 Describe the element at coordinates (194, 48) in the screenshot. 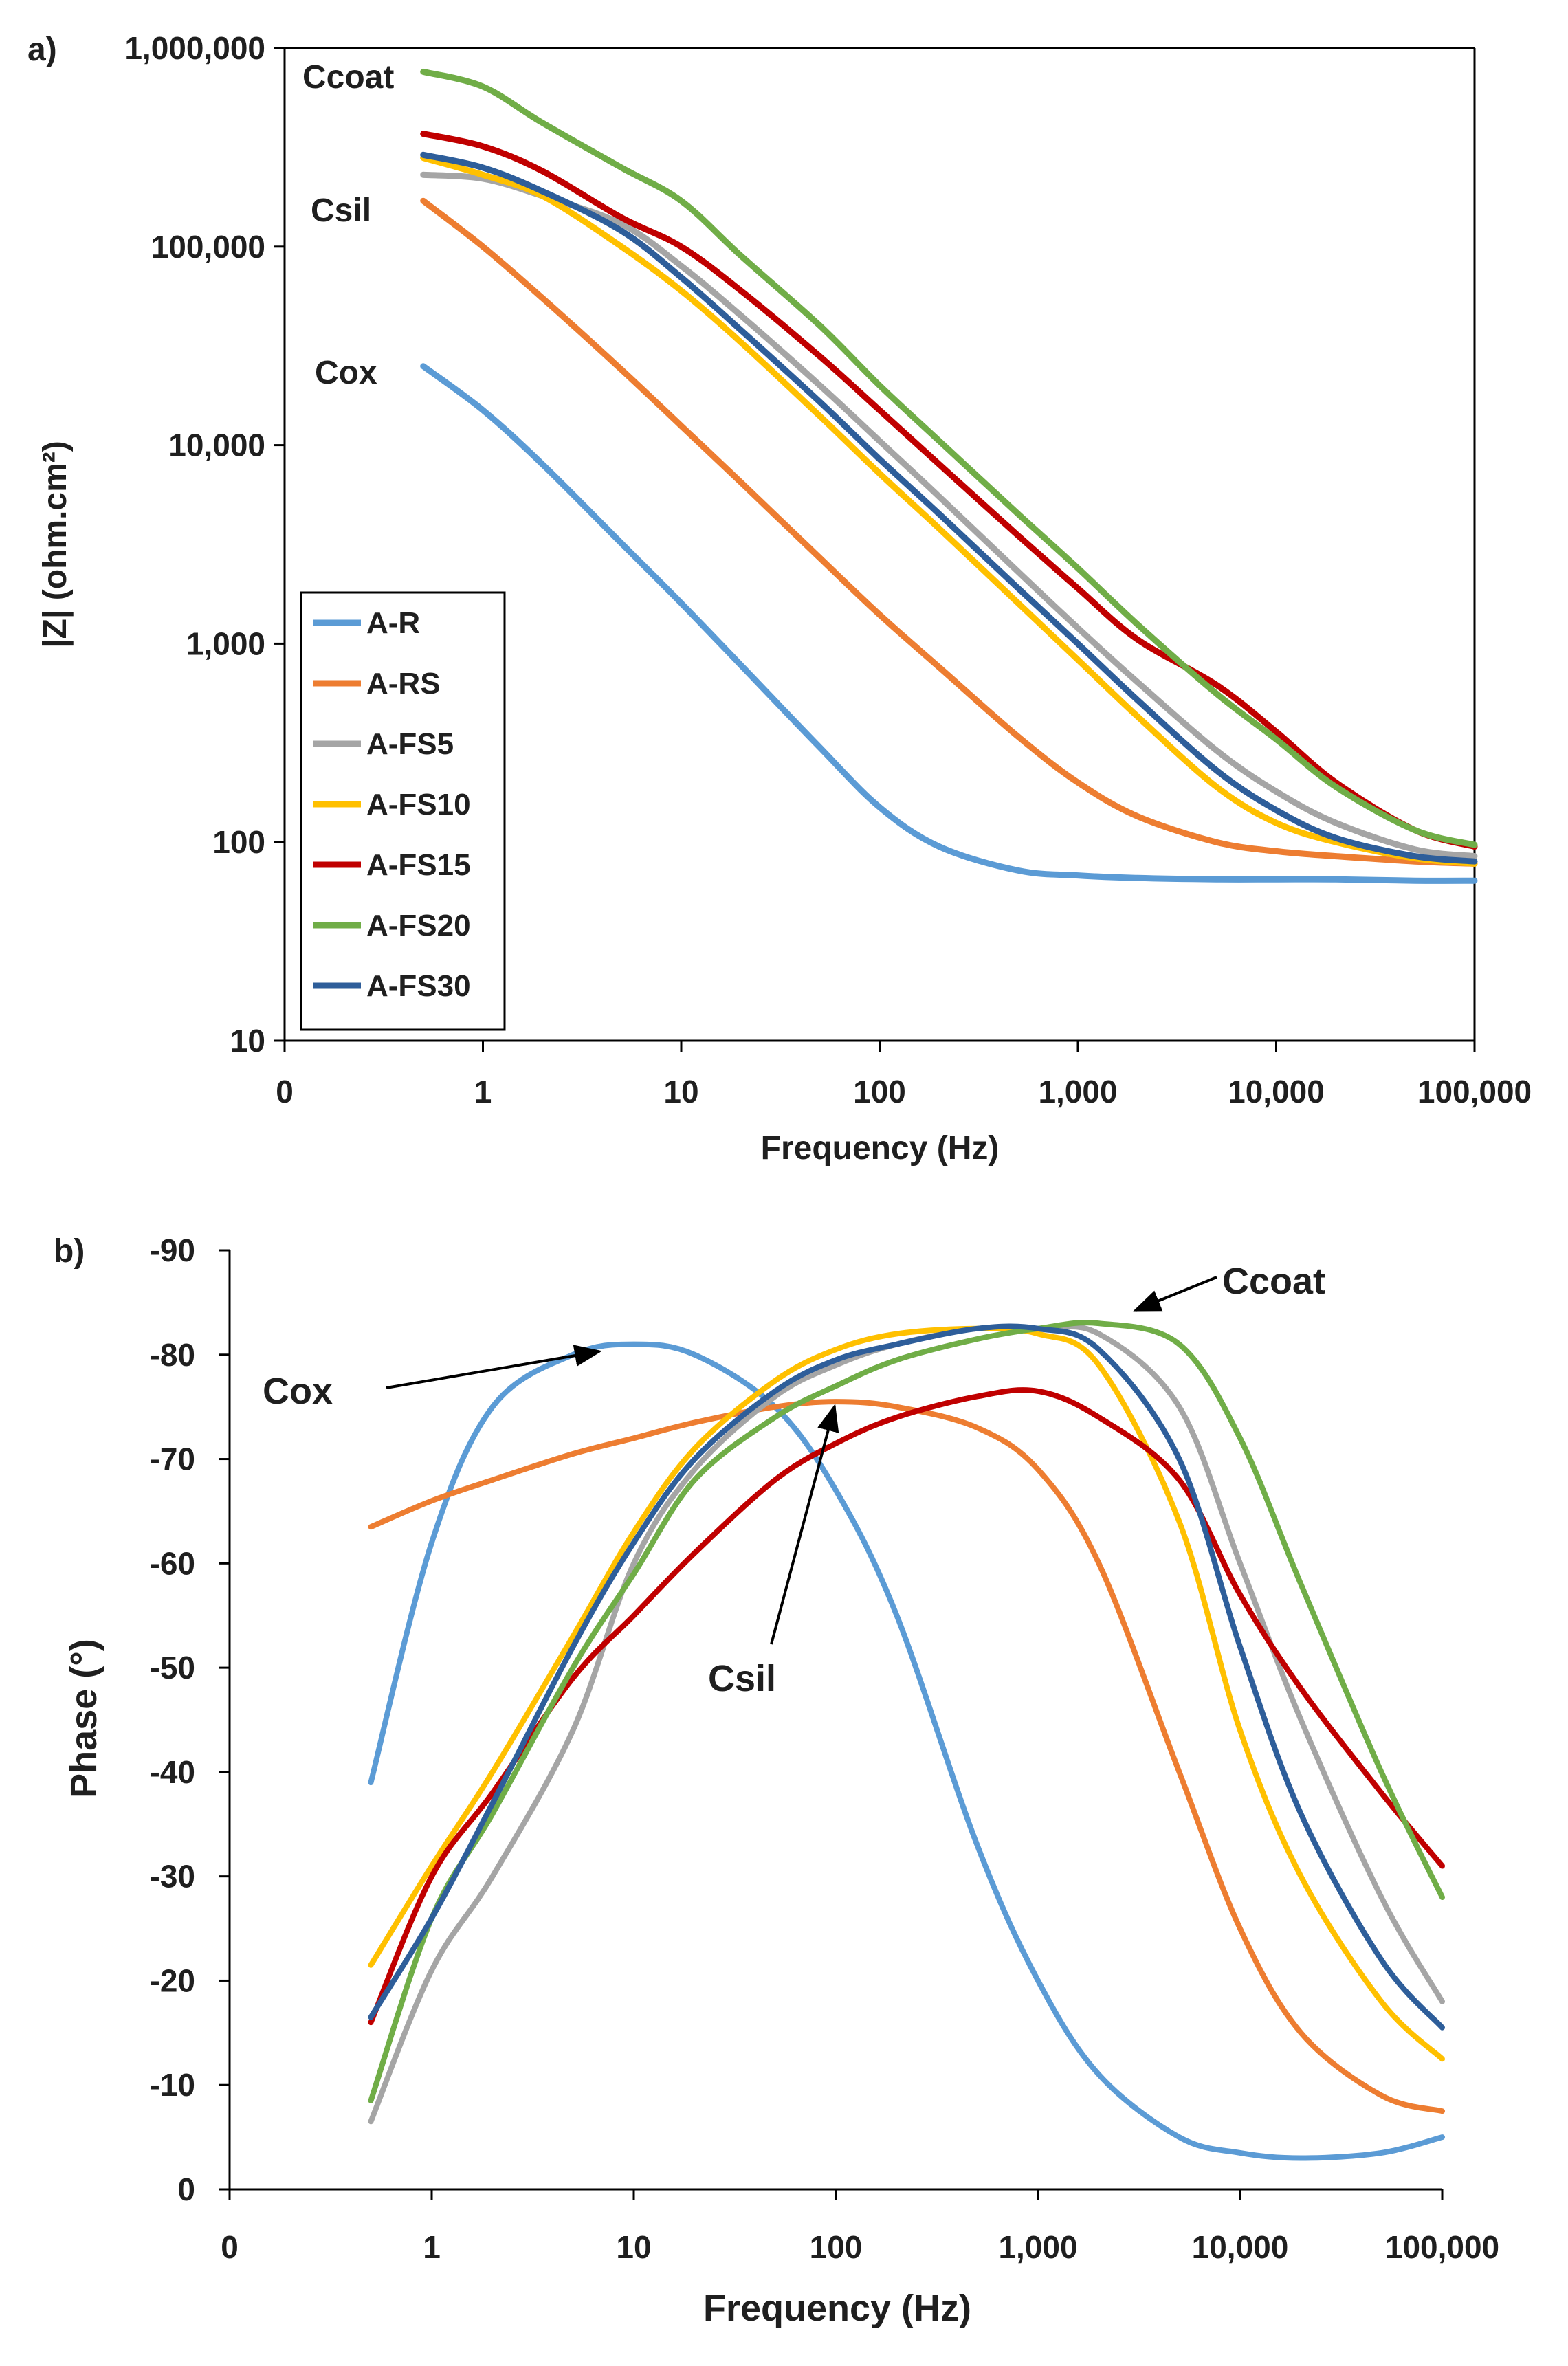

I see `panel-a-y-tick-label: 1,000,000` at that location.